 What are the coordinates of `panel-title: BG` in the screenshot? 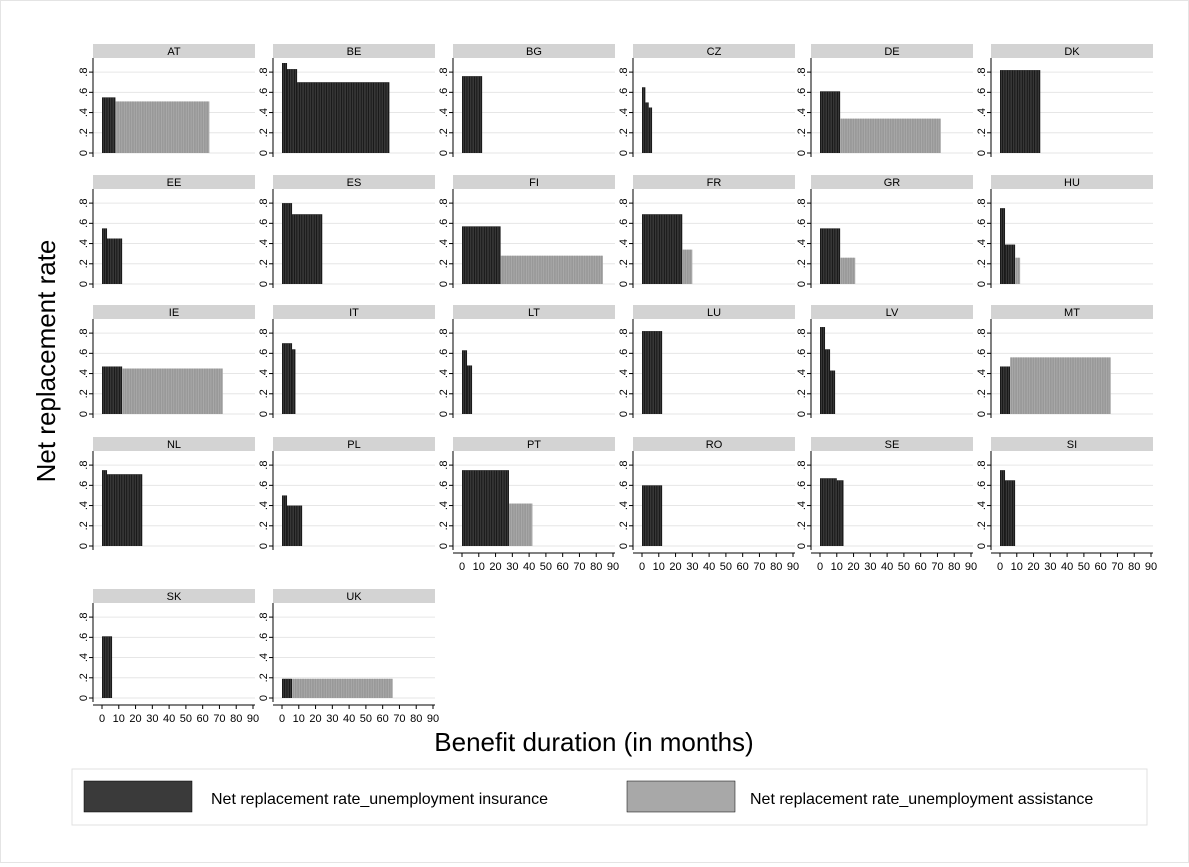 It's located at (534, 52).